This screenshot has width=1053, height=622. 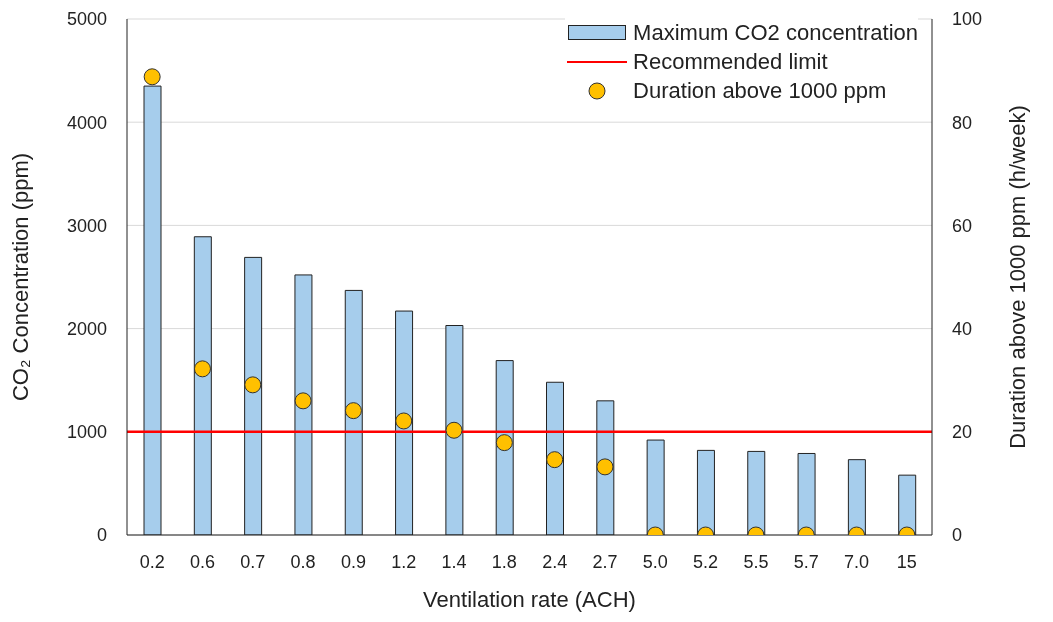 What do you see at coordinates (303, 561) in the screenshot?
I see `x-tick-label: 0.8` at bounding box center [303, 561].